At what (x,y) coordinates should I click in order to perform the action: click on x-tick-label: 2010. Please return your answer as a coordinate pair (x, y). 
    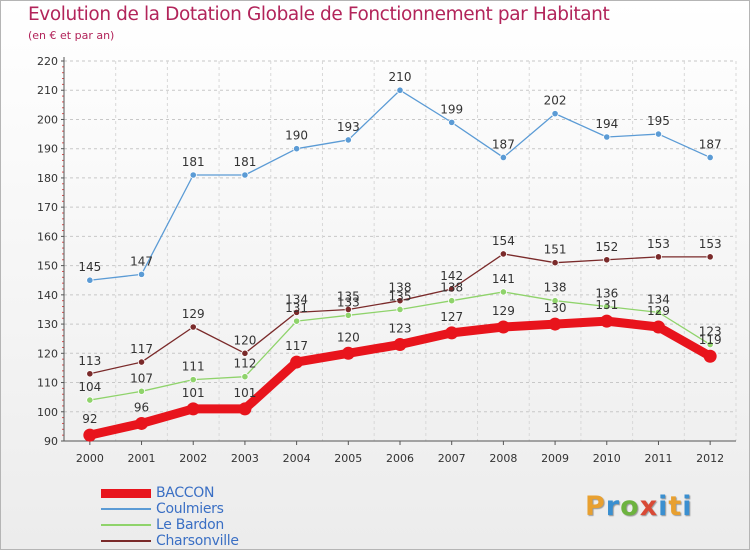
    Looking at the image, I should click on (607, 458).